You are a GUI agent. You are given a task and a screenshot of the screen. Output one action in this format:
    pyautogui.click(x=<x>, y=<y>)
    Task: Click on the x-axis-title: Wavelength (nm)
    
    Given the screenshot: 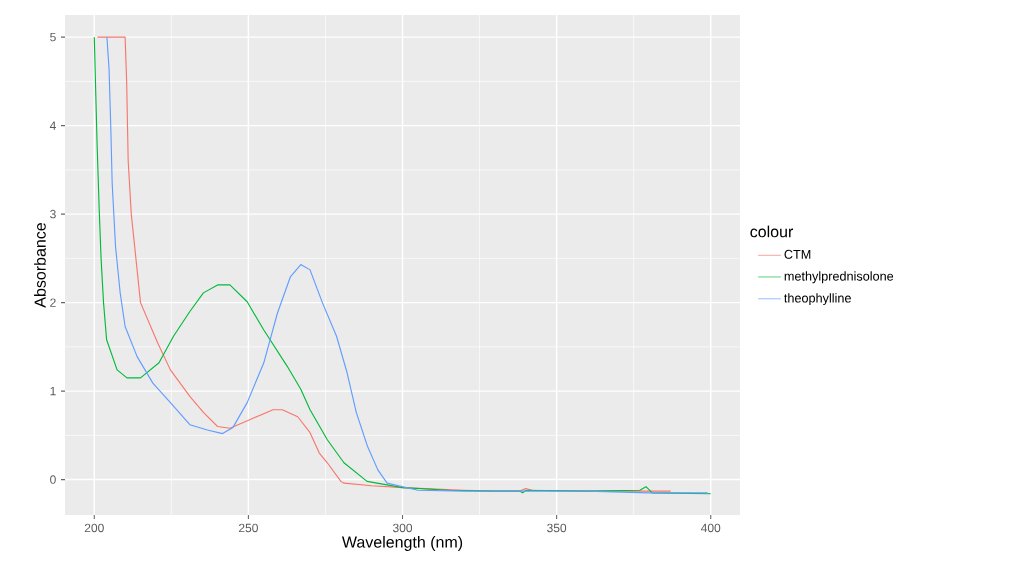 What is the action you would take?
    pyautogui.click(x=402, y=543)
    